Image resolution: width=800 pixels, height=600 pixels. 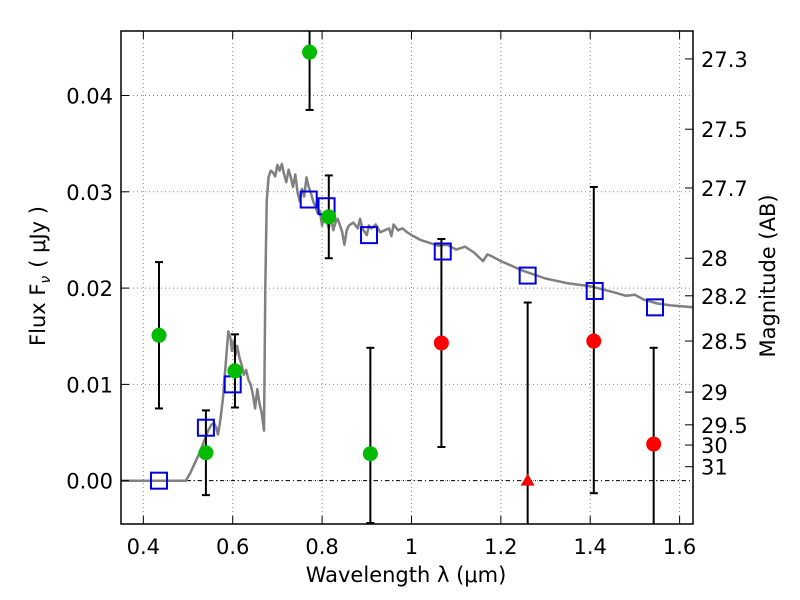 I want to click on right-tick-label: 29, so click(x=714, y=393).